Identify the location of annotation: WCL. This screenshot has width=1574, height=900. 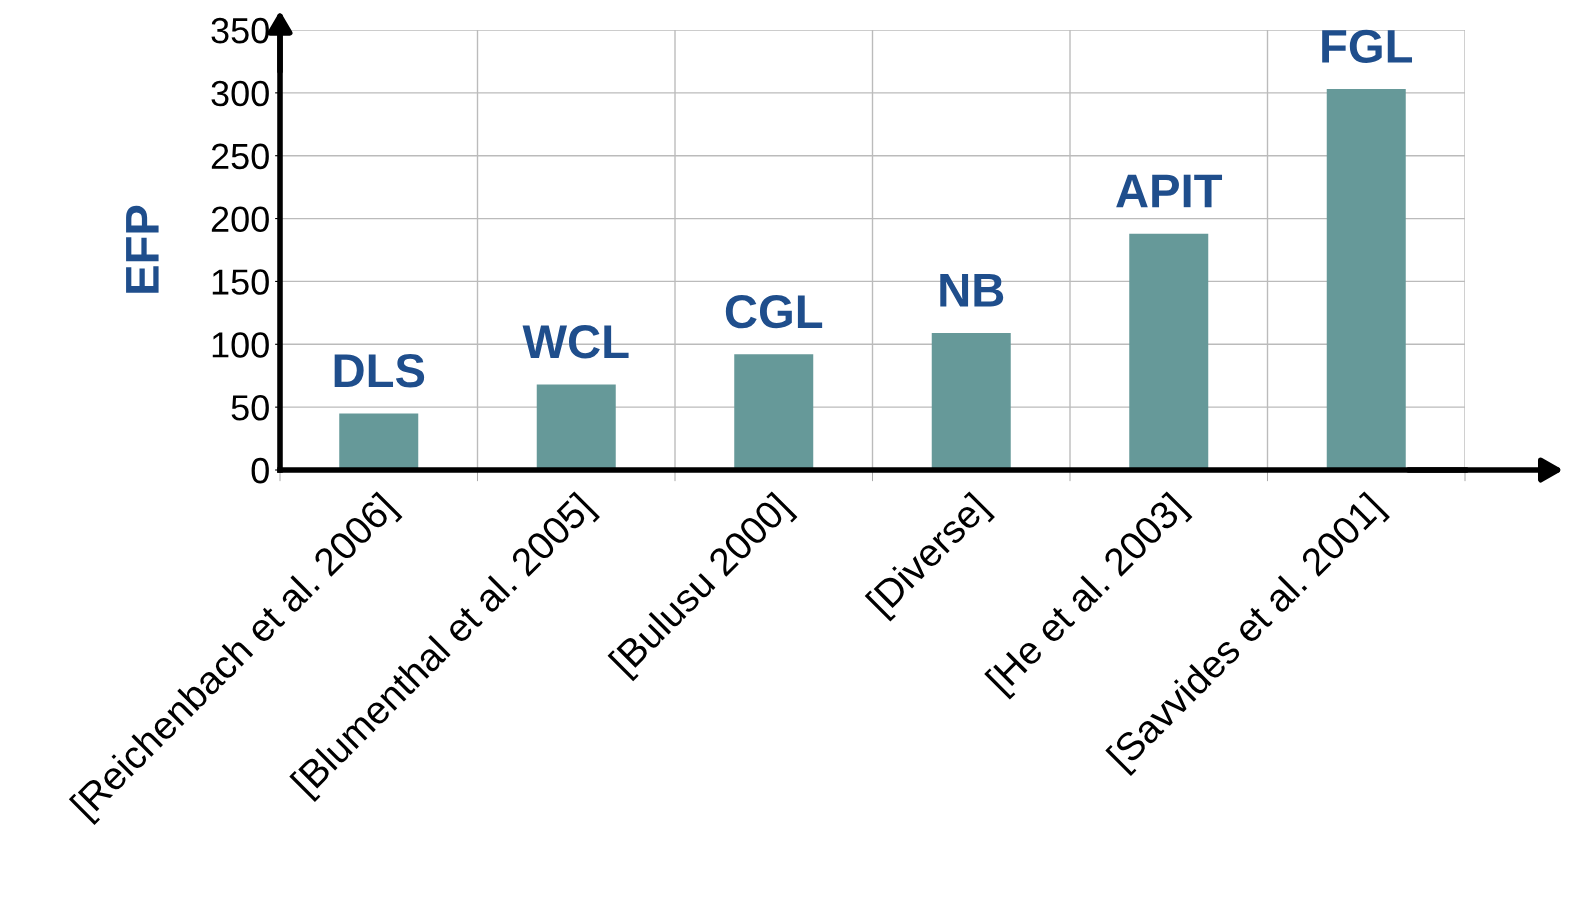
(575, 342).